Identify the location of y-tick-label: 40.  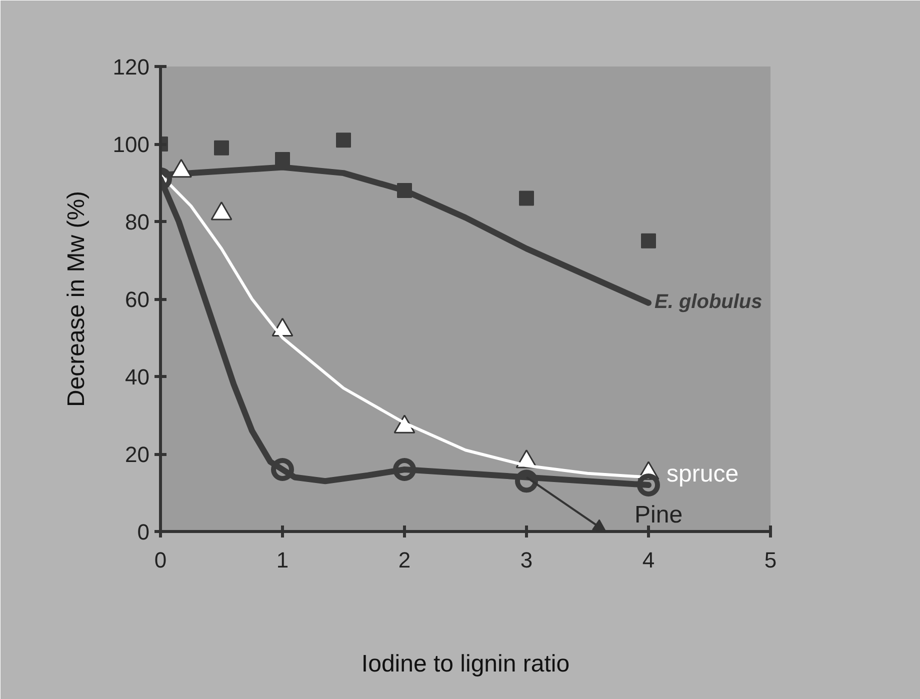
(137, 377).